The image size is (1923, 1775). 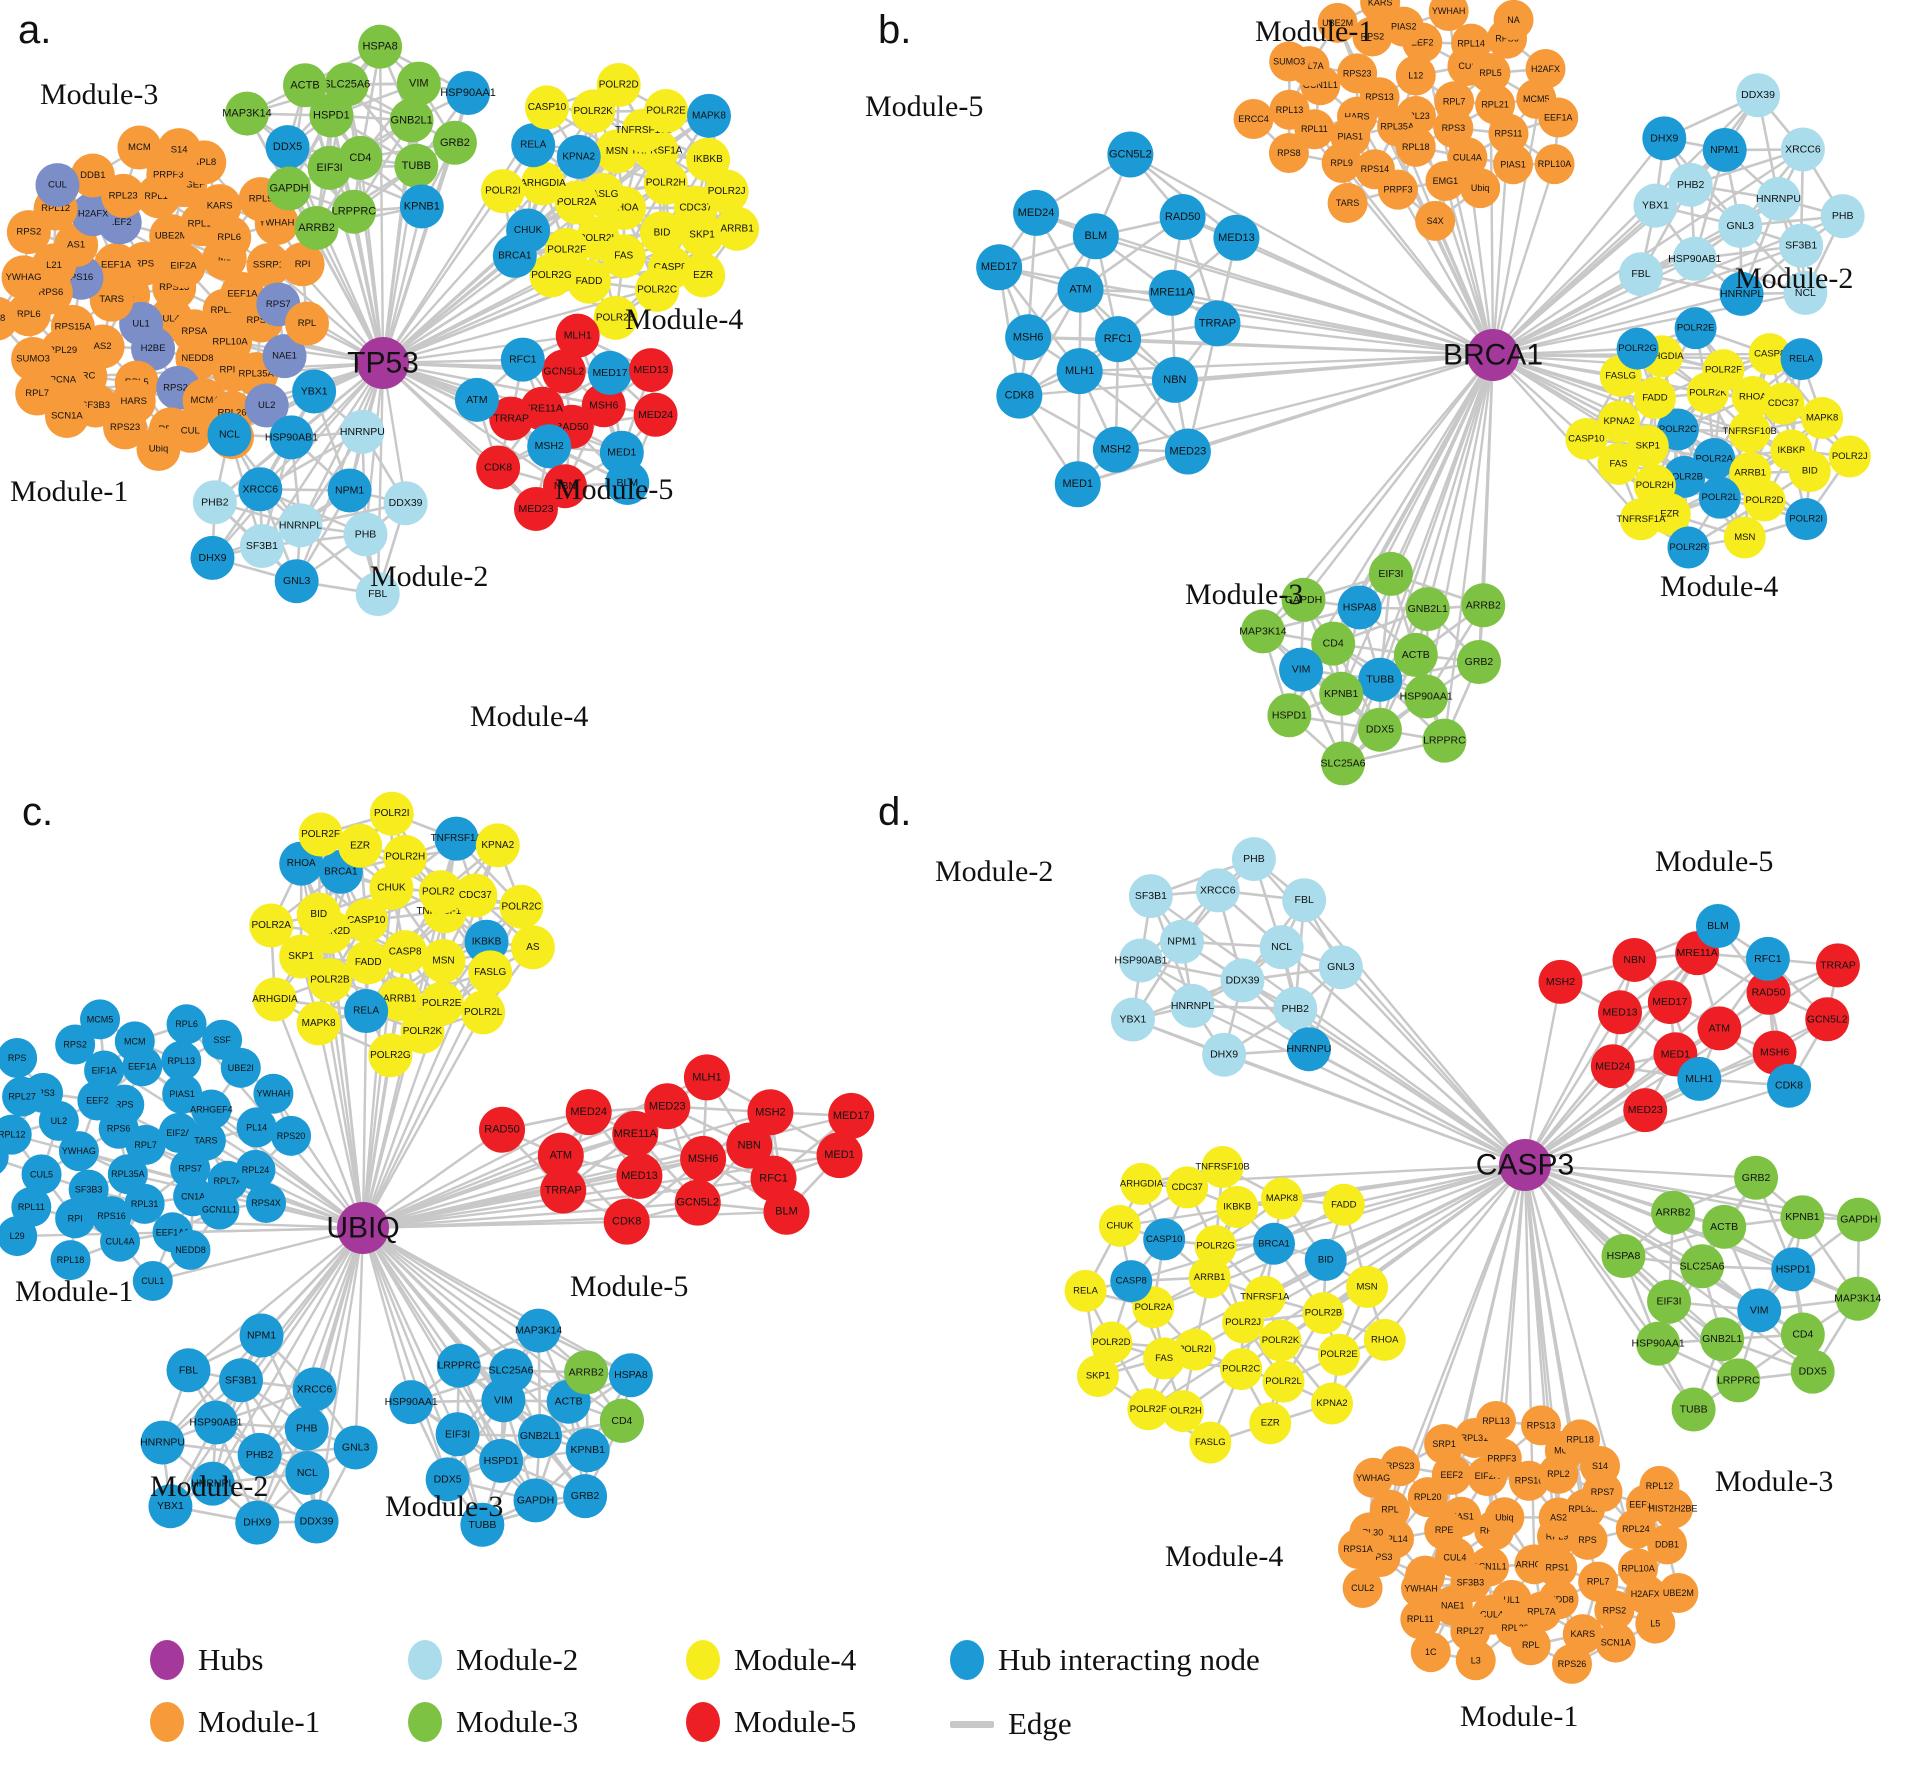 What do you see at coordinates (661, 233) in the screenshot?
I see `node-bid: BID` at bounding box center [661, 233].